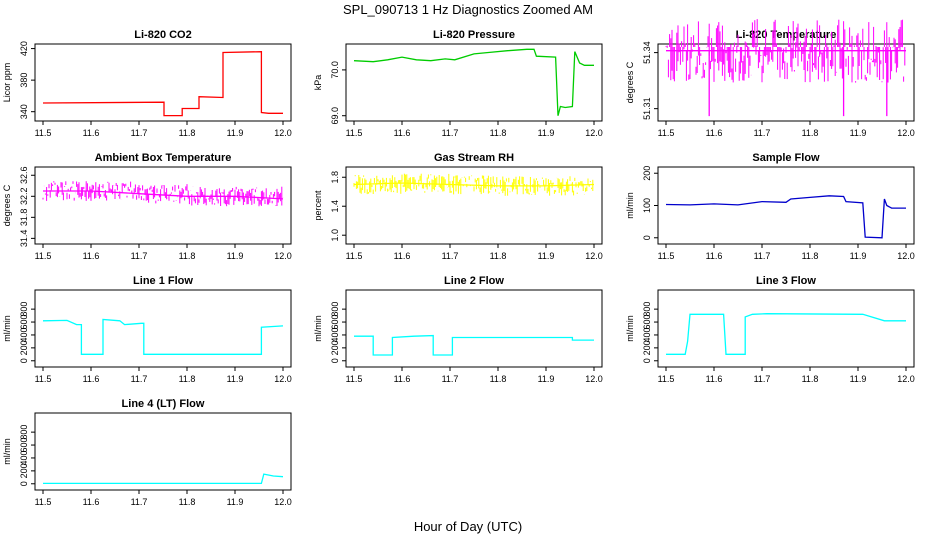  Describe the element at coordinates (24, 239) in the screenshot. I see `y-tick-label: 31.4` at that location.